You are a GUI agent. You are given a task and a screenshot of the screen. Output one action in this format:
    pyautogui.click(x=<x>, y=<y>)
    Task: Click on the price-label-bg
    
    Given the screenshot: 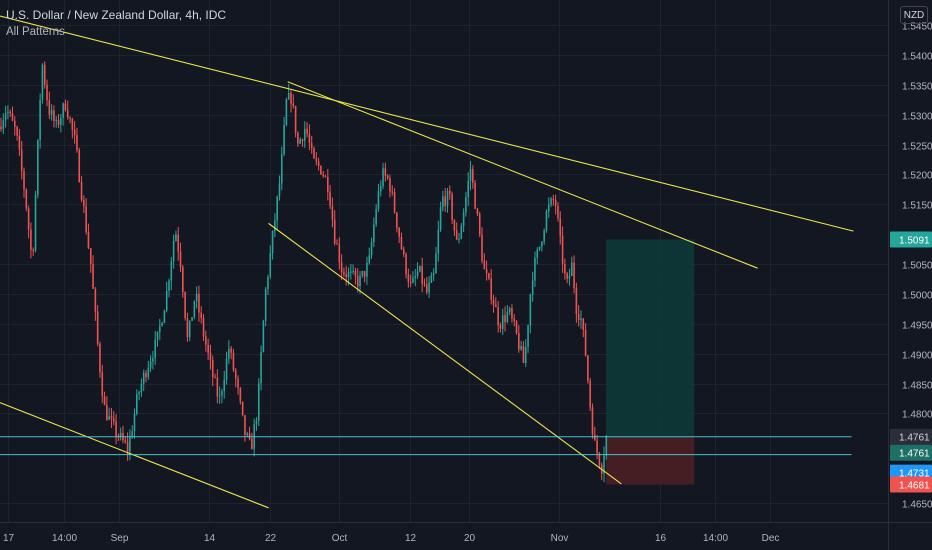 What is the action you would take?
    pyautogui.click(x=911, y=452)
    